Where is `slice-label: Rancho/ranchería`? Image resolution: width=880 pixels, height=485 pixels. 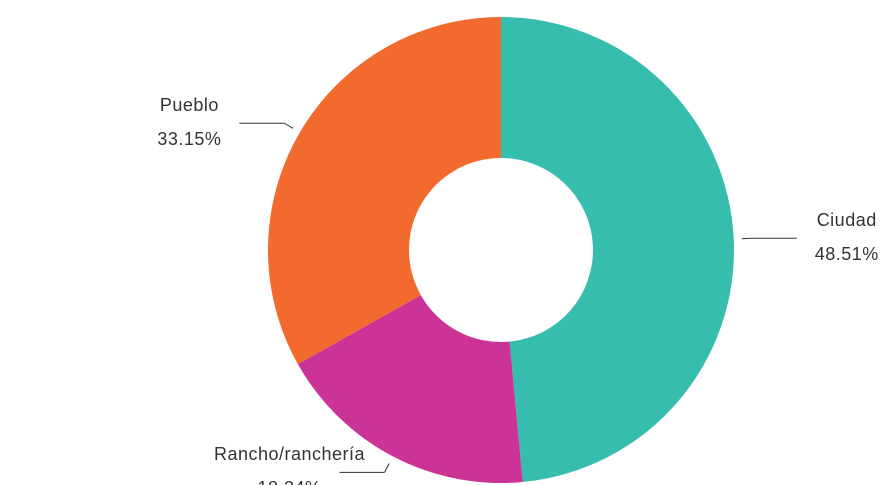
slice-label: Rancho/ranchería is located at coordinates (290, 454).